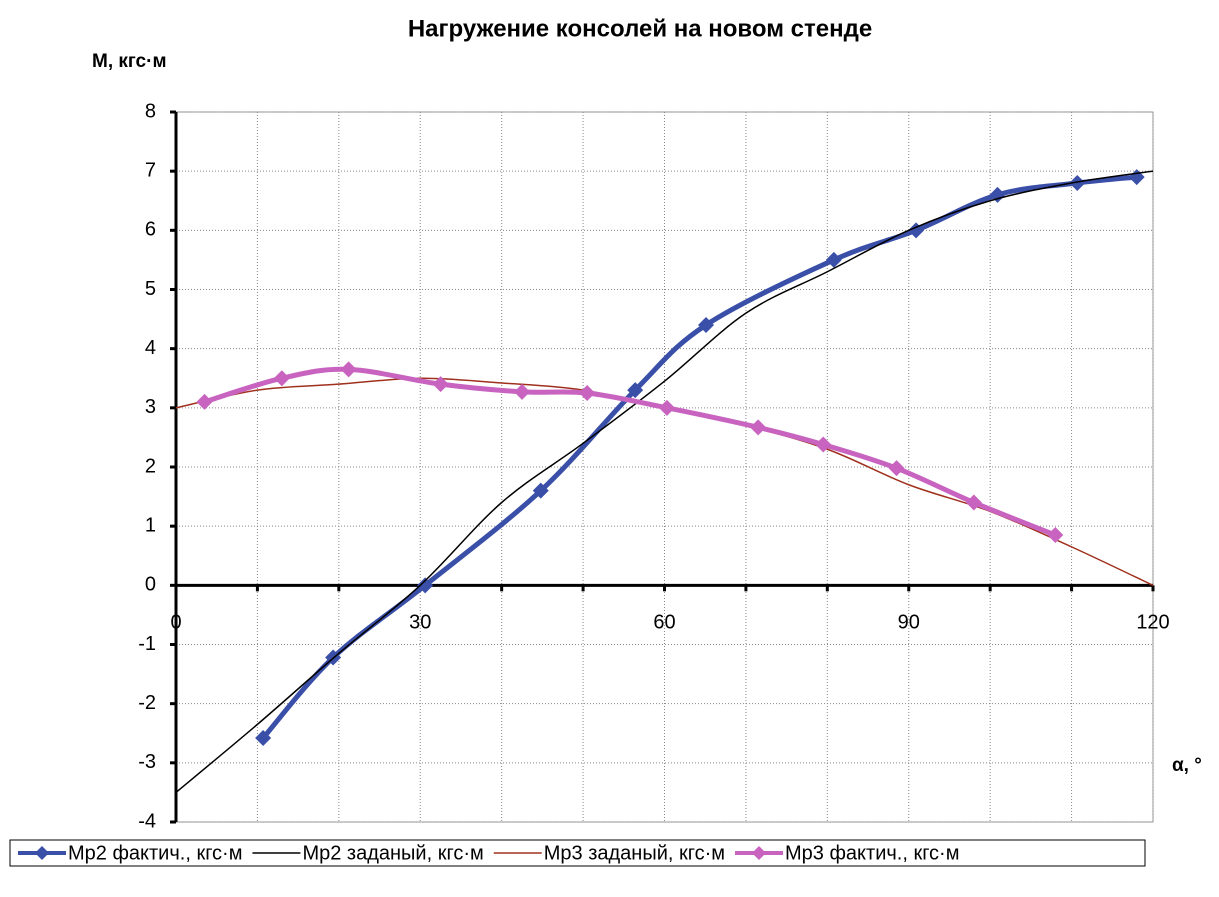 This screenshot has height=897, width=1219. Describe the element at coordinates (147, 644) in the screenshot. I see `y-tick-label: -1` at that location.